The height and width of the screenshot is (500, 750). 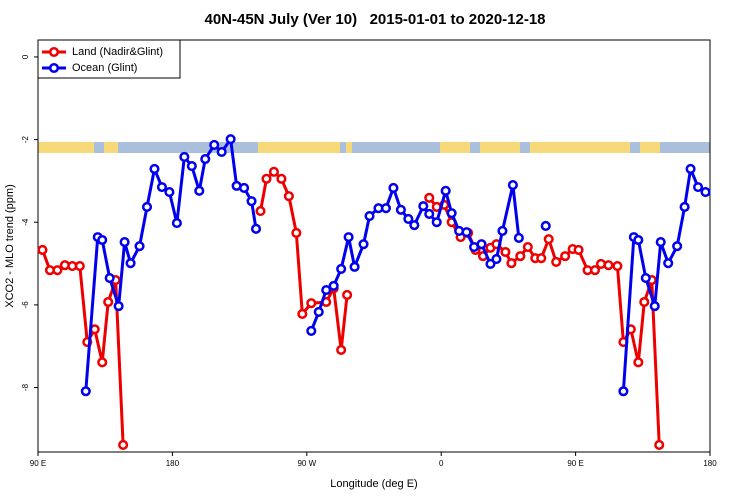 I want to click on ocean-strip, so click(x=374, y=147).